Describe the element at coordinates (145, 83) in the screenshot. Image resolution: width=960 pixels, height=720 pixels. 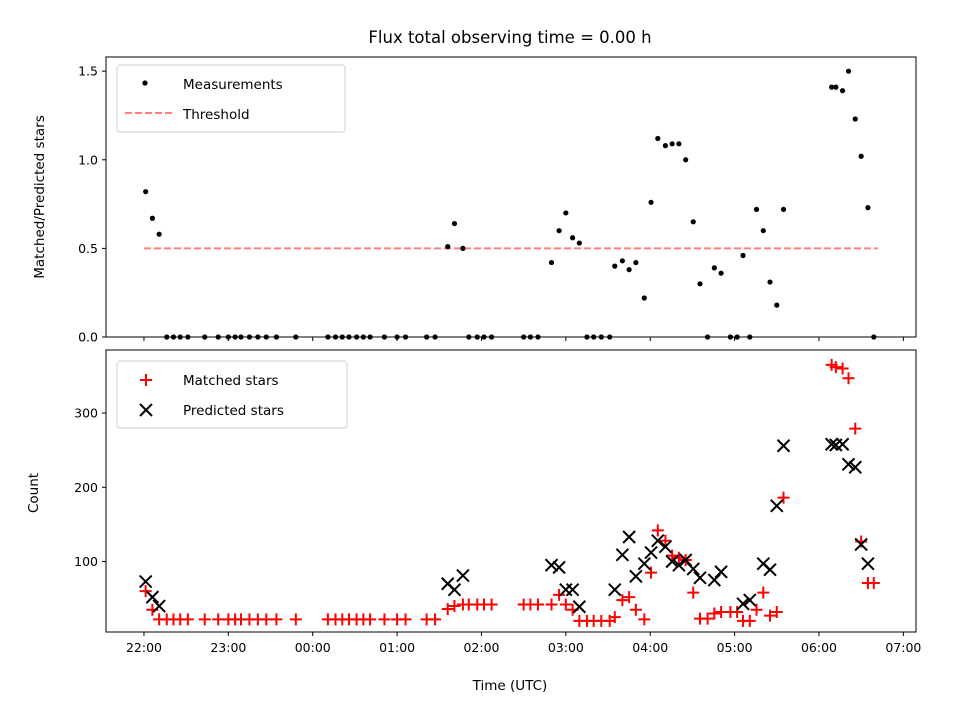
I see `legend-measurements-marker` at that location.